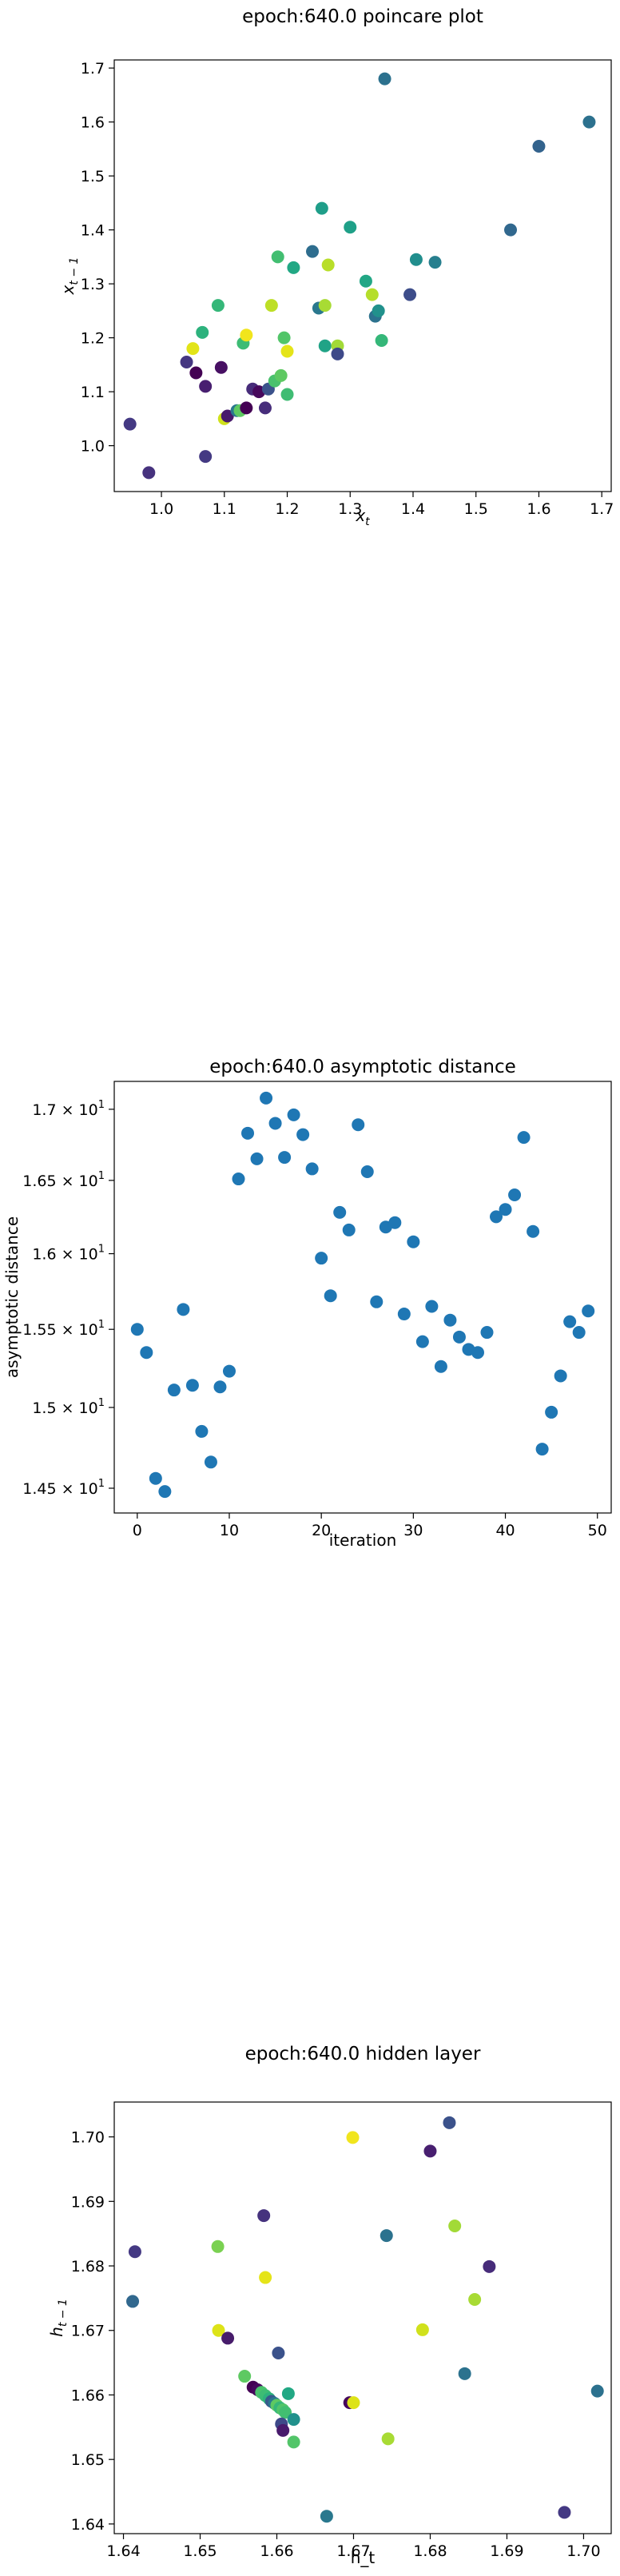 Image resolution: width=620 pixels, height=2576 pixels. Describe the element at coordinates (93, 447) in the screenshot. I see `y-tick-label: 1.0` at that location.